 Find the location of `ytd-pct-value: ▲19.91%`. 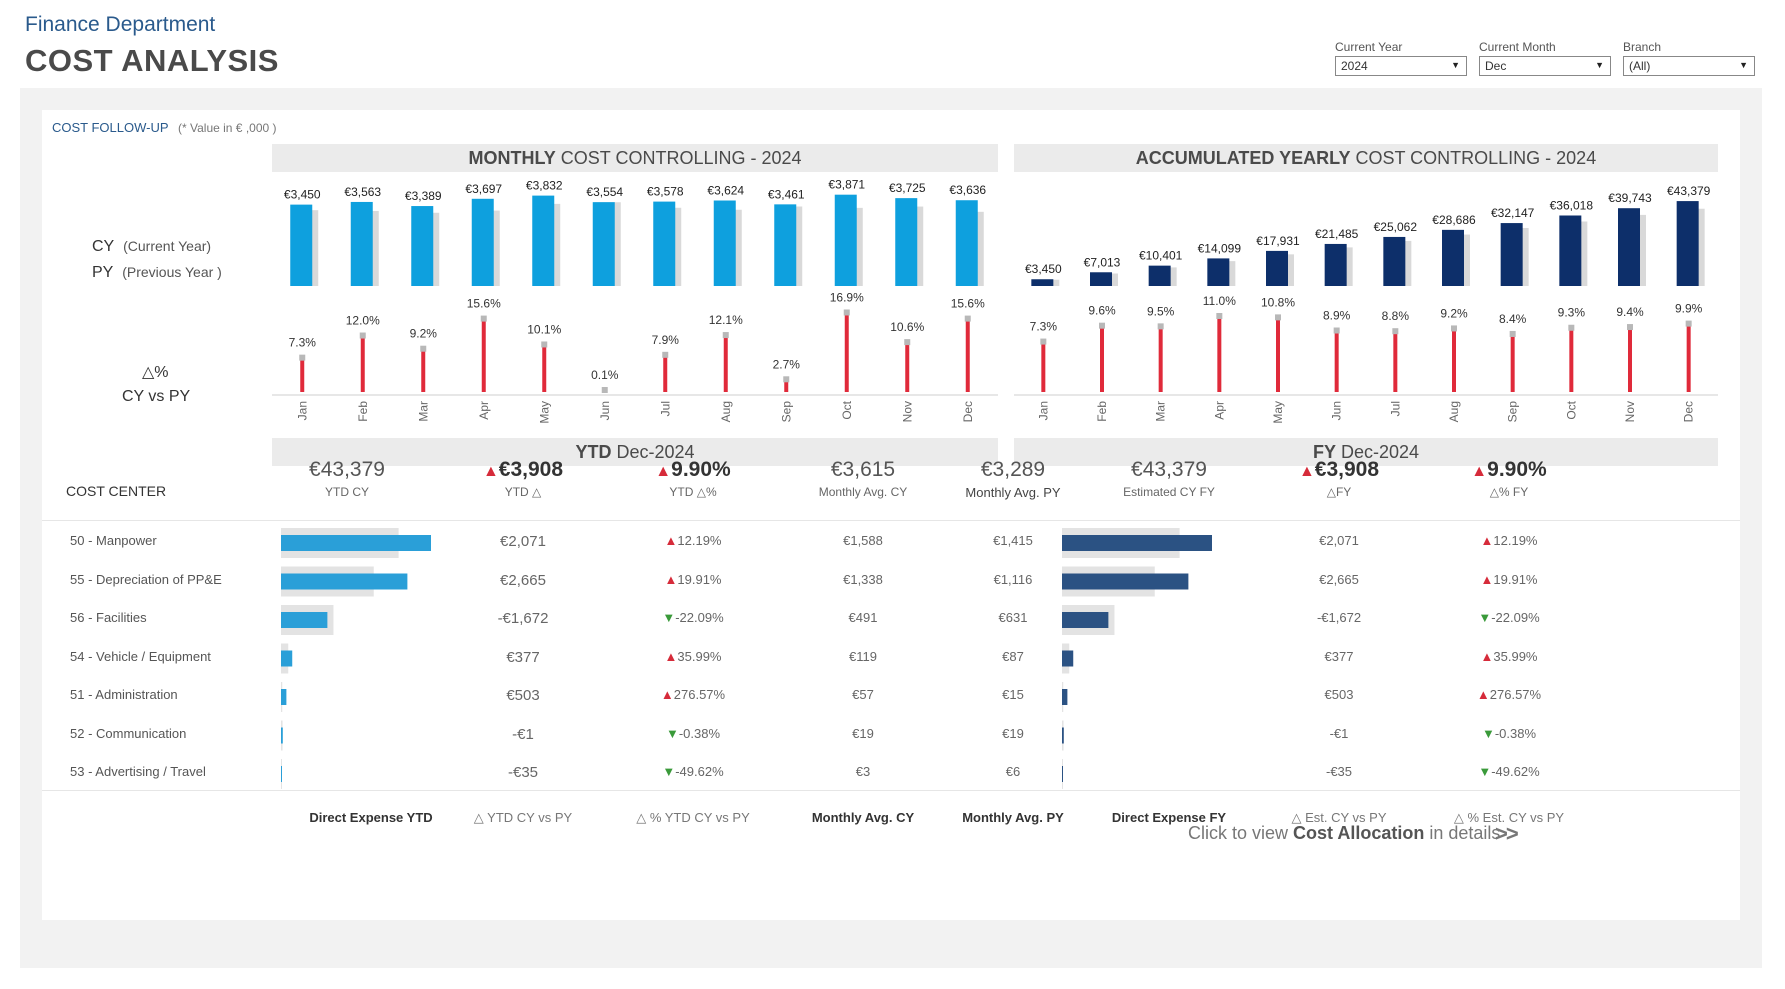

ytd-pct-value: ▲19.91% is located at coordinates (693, 579).